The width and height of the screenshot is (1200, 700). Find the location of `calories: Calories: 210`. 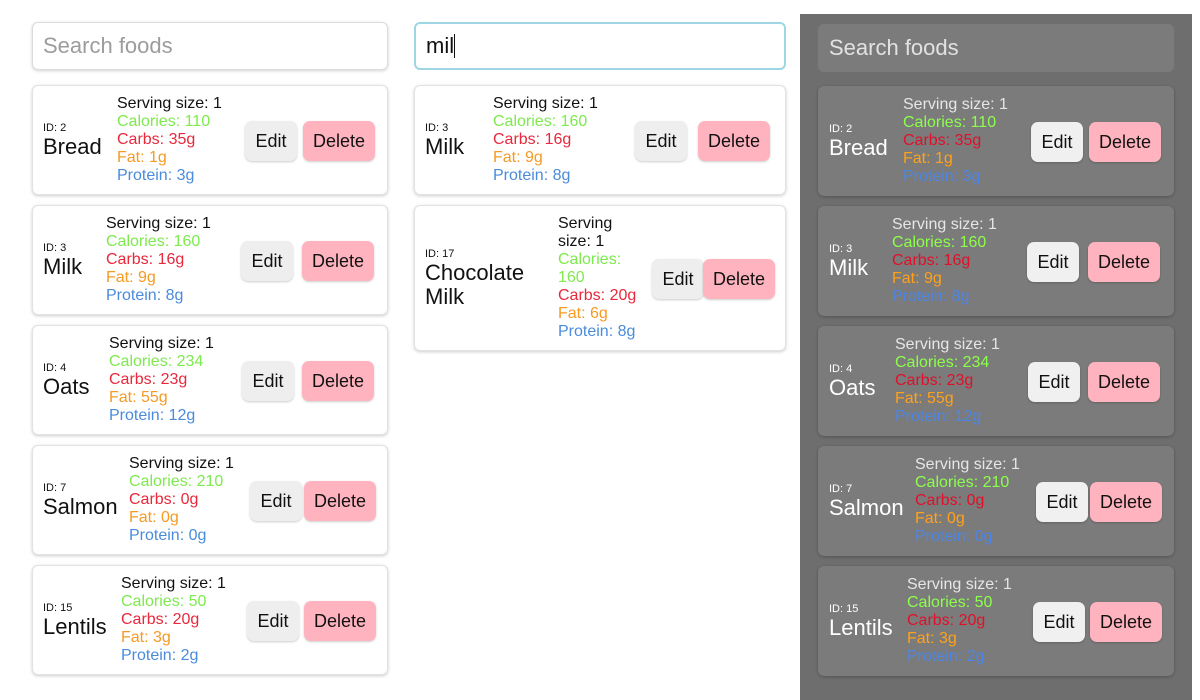

calories: Calories: 210 is located at coordinates (176, 481).